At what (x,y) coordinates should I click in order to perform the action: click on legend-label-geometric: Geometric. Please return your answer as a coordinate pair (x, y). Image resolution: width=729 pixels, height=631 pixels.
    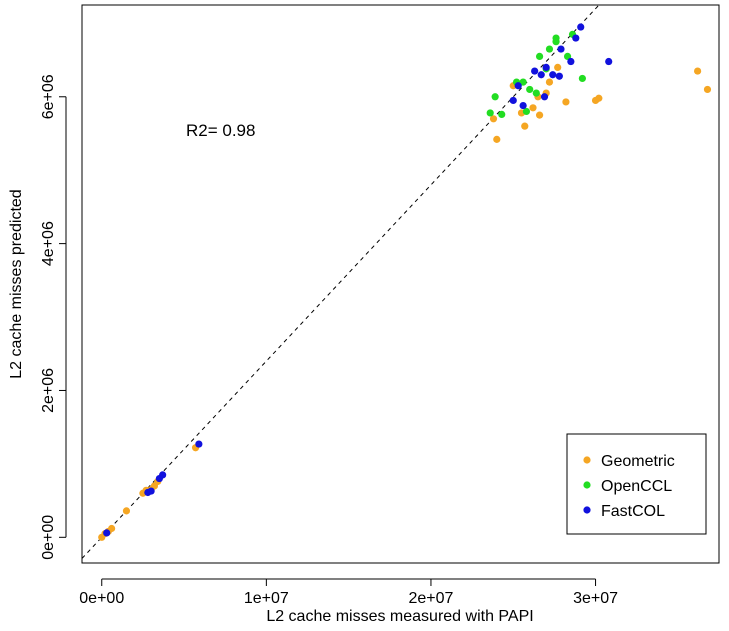
    Looking at the image, I should click on (638, 461).